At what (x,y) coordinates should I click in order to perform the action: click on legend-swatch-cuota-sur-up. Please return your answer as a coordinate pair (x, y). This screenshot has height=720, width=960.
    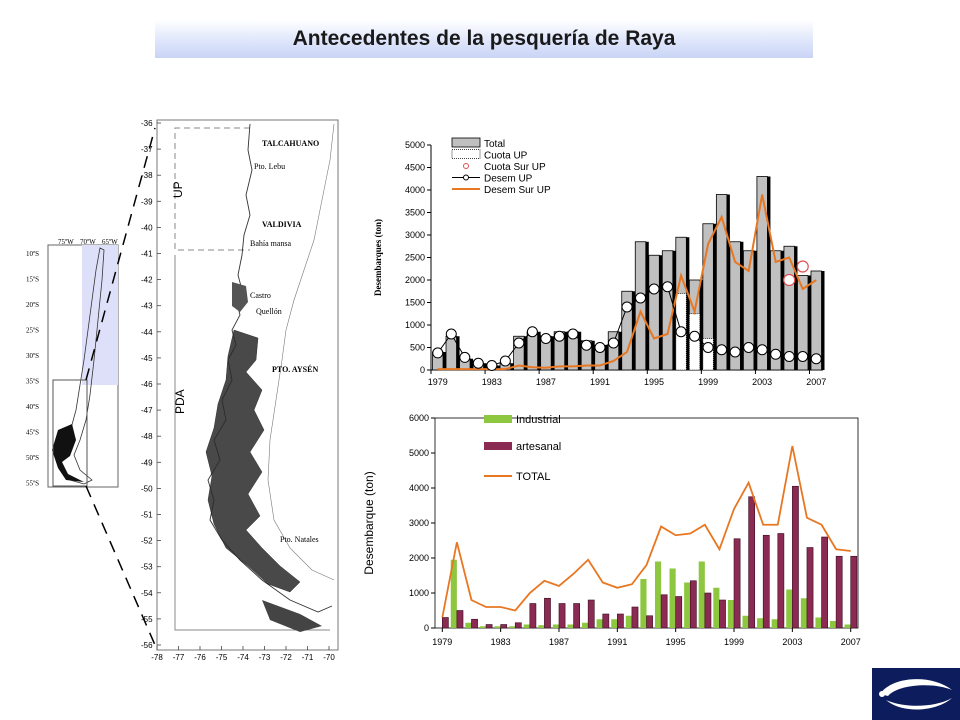
    Looking at the image, I should click on (466, 166).